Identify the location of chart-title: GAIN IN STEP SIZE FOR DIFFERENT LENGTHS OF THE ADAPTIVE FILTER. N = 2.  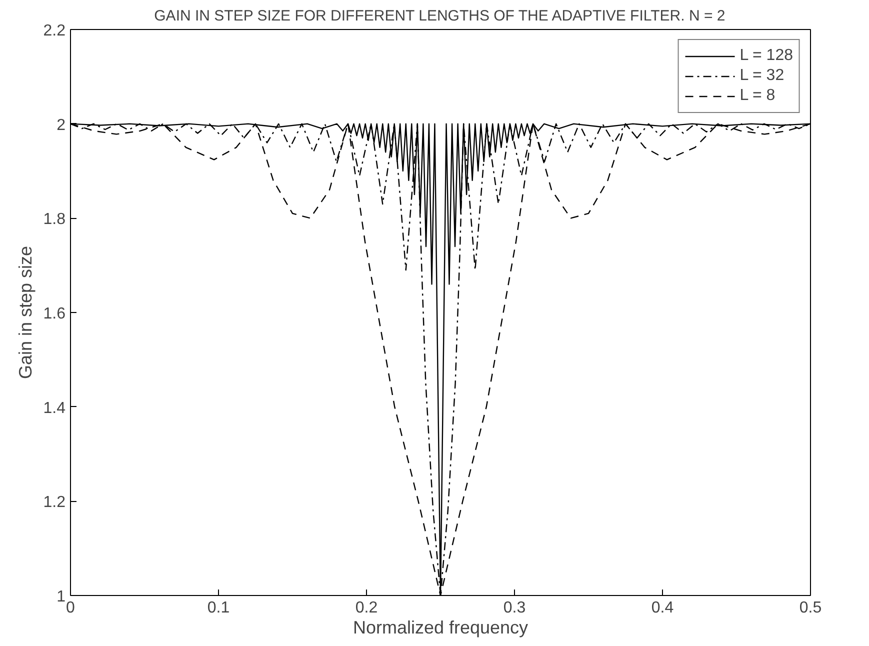
(440, 16).